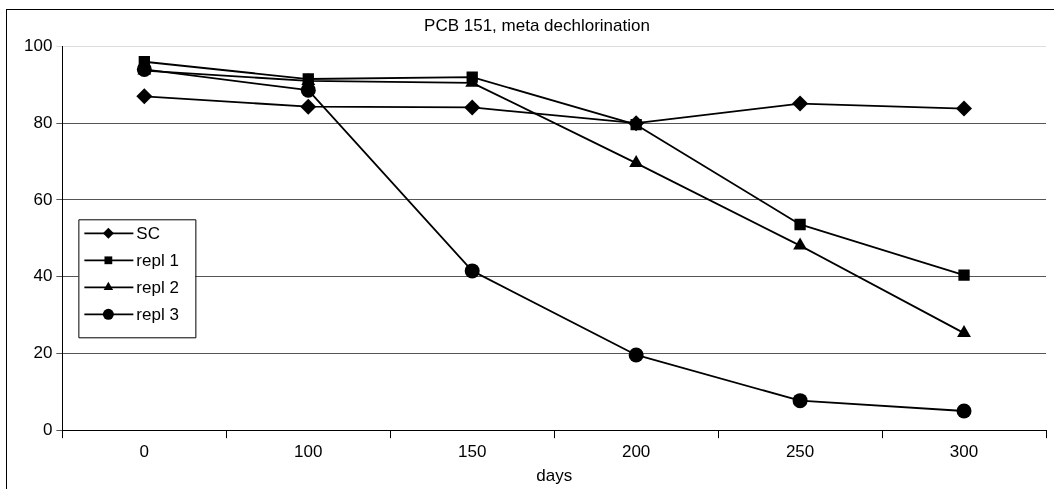 This screenshot has height=489, width=1054. What do you see at coordinates (43, 353) in the screenshot?
I see `y-tick-label: 20` at bounding box center [43, 353].